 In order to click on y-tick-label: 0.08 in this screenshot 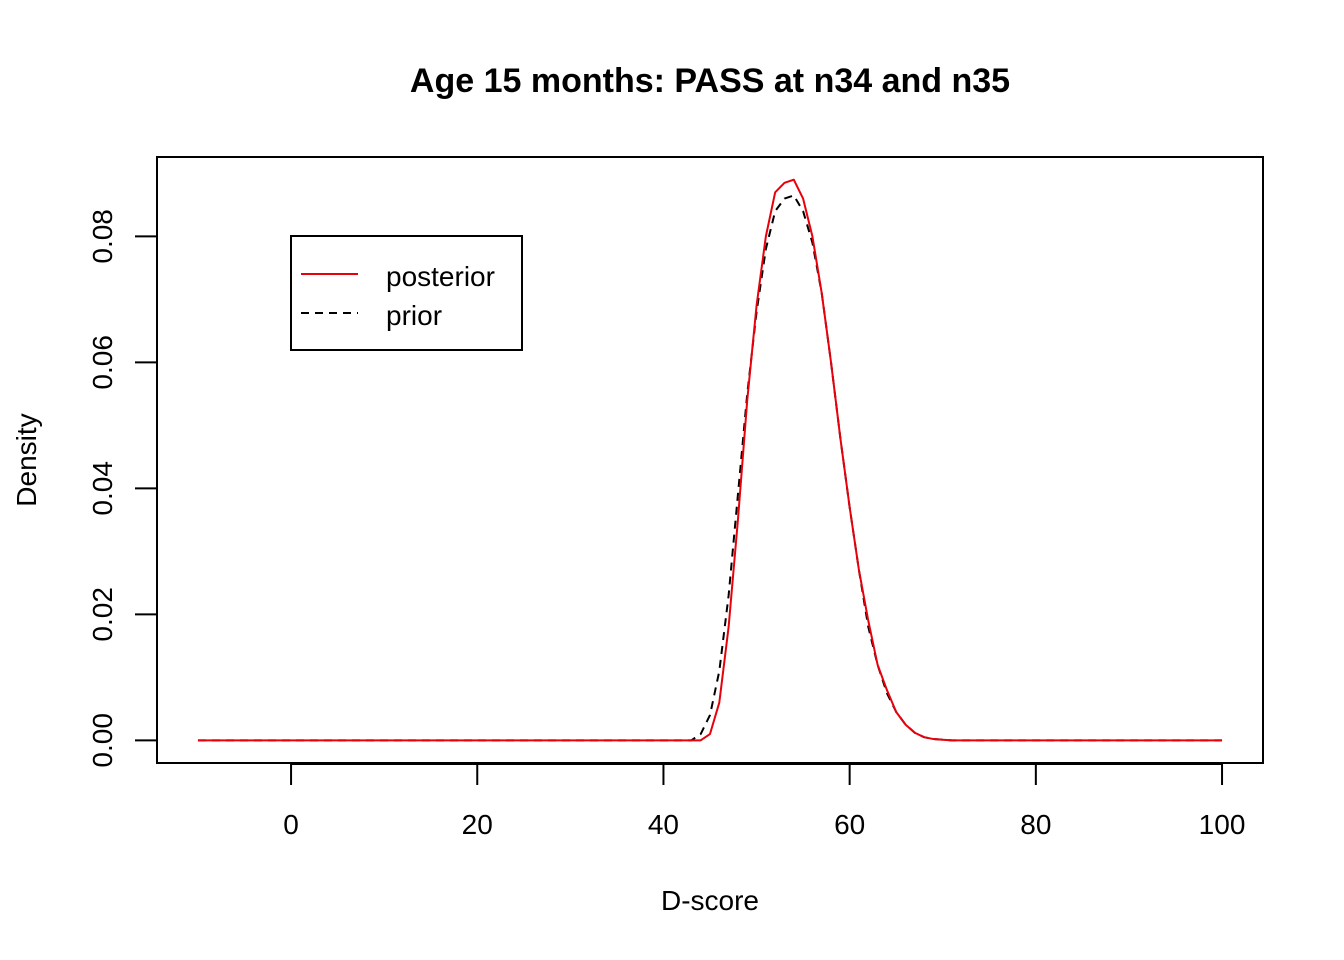, I will do `click(102, 236)`.